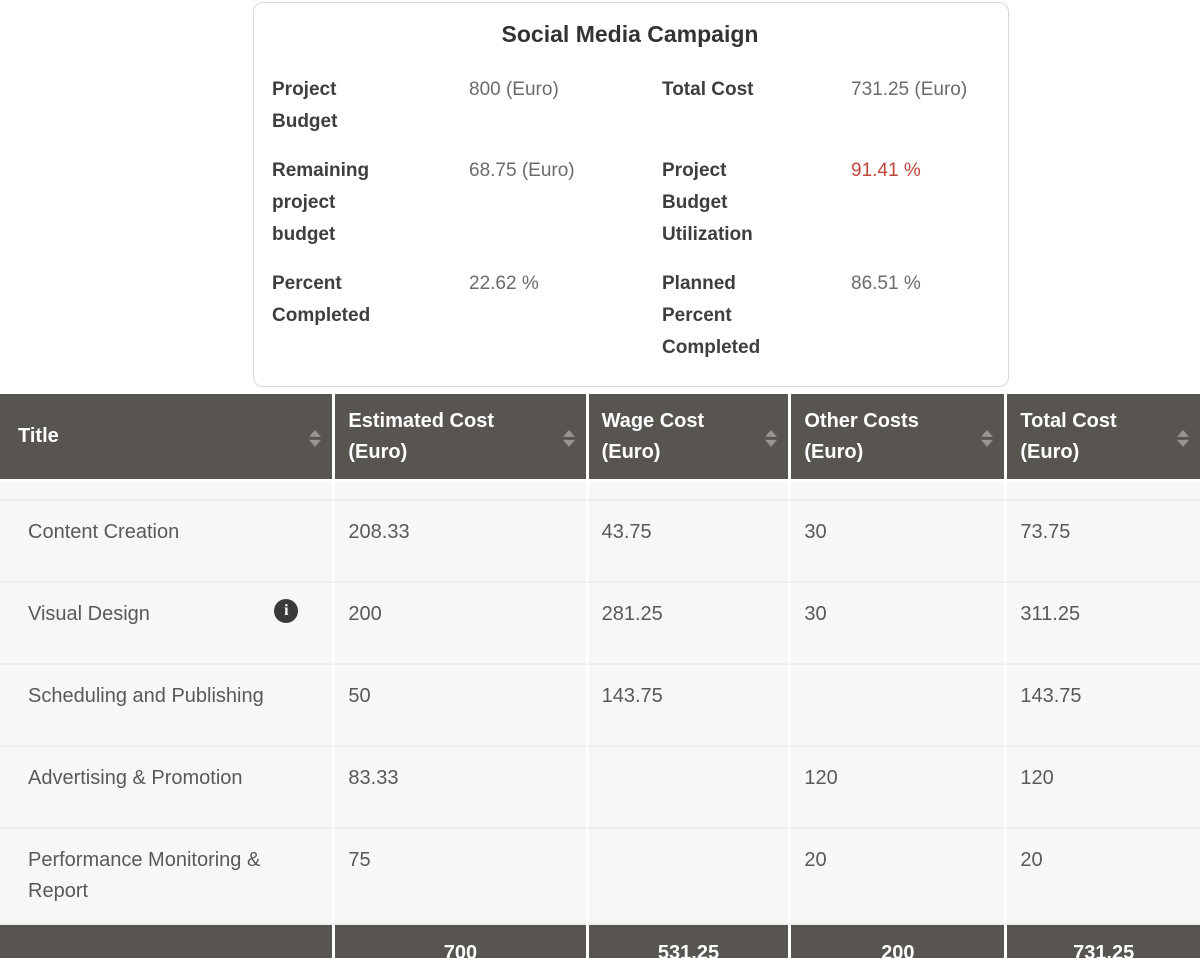 This screenshot has height=958, width=1200. I want to click on column-header-estimated-cost: Estimated Cost (Euro), so click(459, 437).